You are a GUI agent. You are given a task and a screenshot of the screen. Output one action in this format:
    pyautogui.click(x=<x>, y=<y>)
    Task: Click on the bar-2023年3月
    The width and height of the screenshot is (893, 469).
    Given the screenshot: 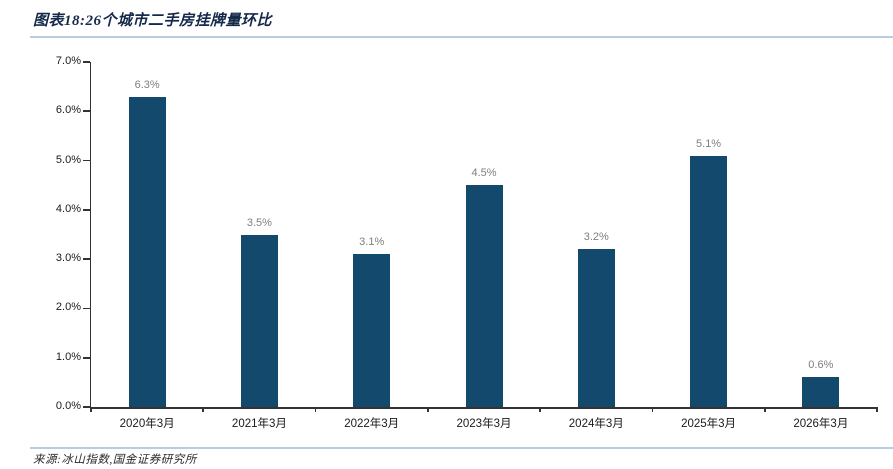 What is the action you would take?
    pyautogui.click(x=484, y=296)
    